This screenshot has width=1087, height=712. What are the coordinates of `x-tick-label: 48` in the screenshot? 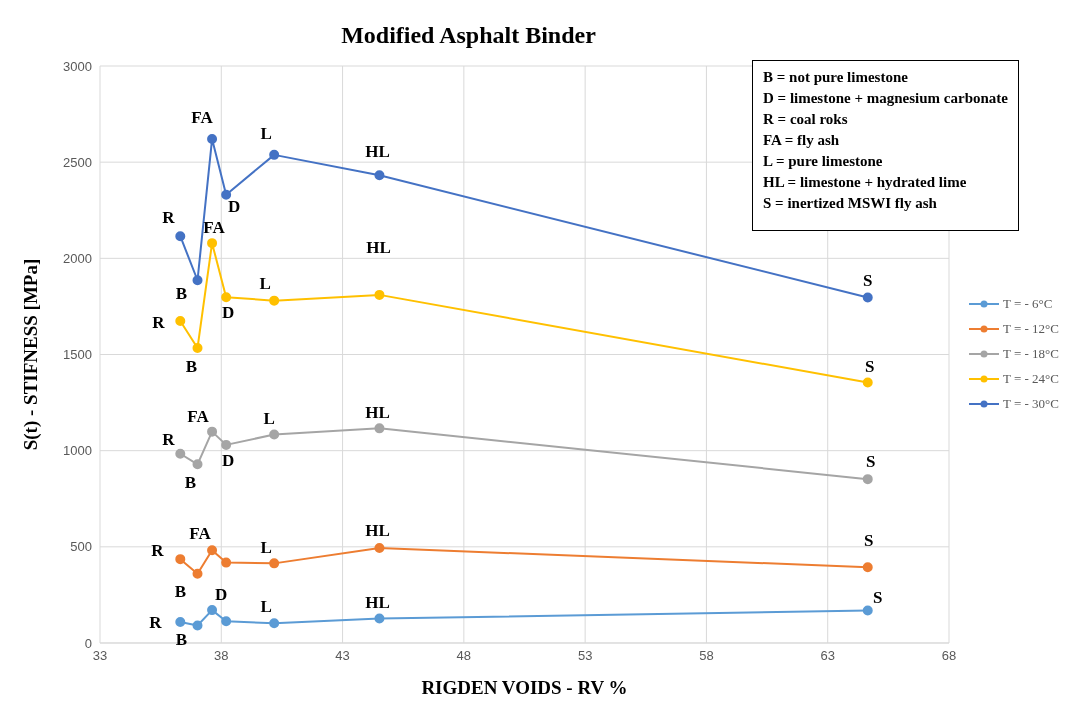 It's located at (464, 656).